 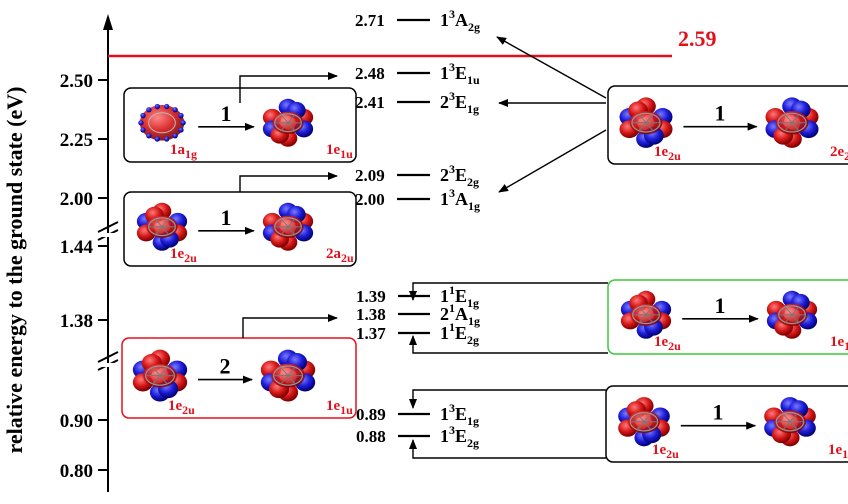 What do you see at coordinates (370, 199) in the screenshot?
I see `energy-level-value: 2.00` at bounding box center [370, 199].